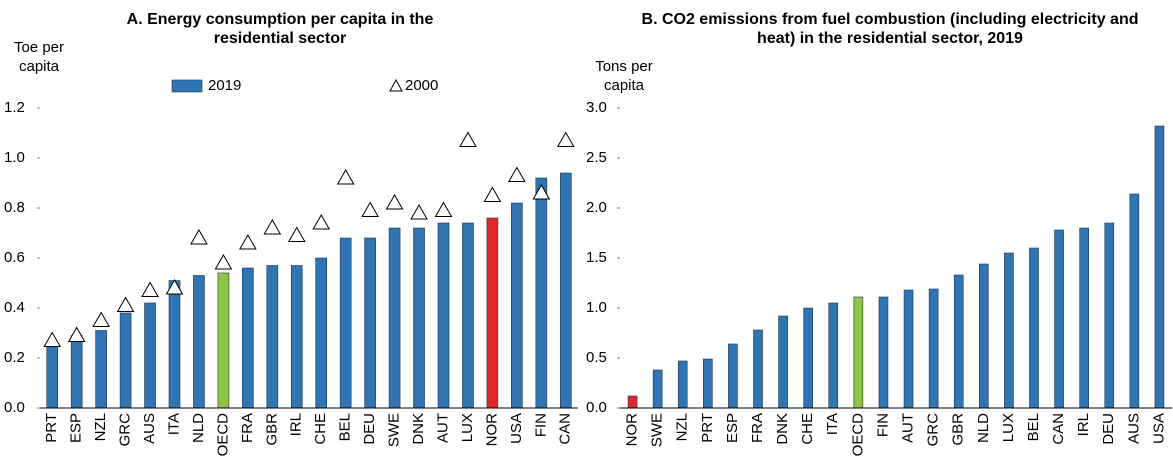 The height and width of the screenshot is (460, 1173). What do you see at coordinates (491, 430) in the screenshot?
I see `x-tick-label: NOR` at bounding box center [491, 430].